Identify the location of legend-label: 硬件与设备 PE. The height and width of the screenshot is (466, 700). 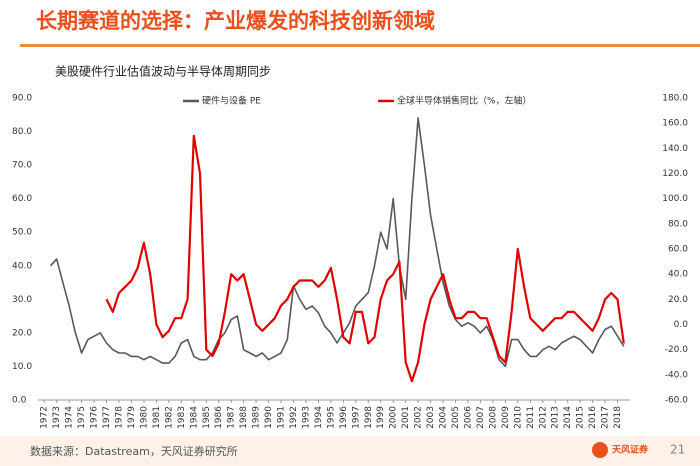
(231, 101).